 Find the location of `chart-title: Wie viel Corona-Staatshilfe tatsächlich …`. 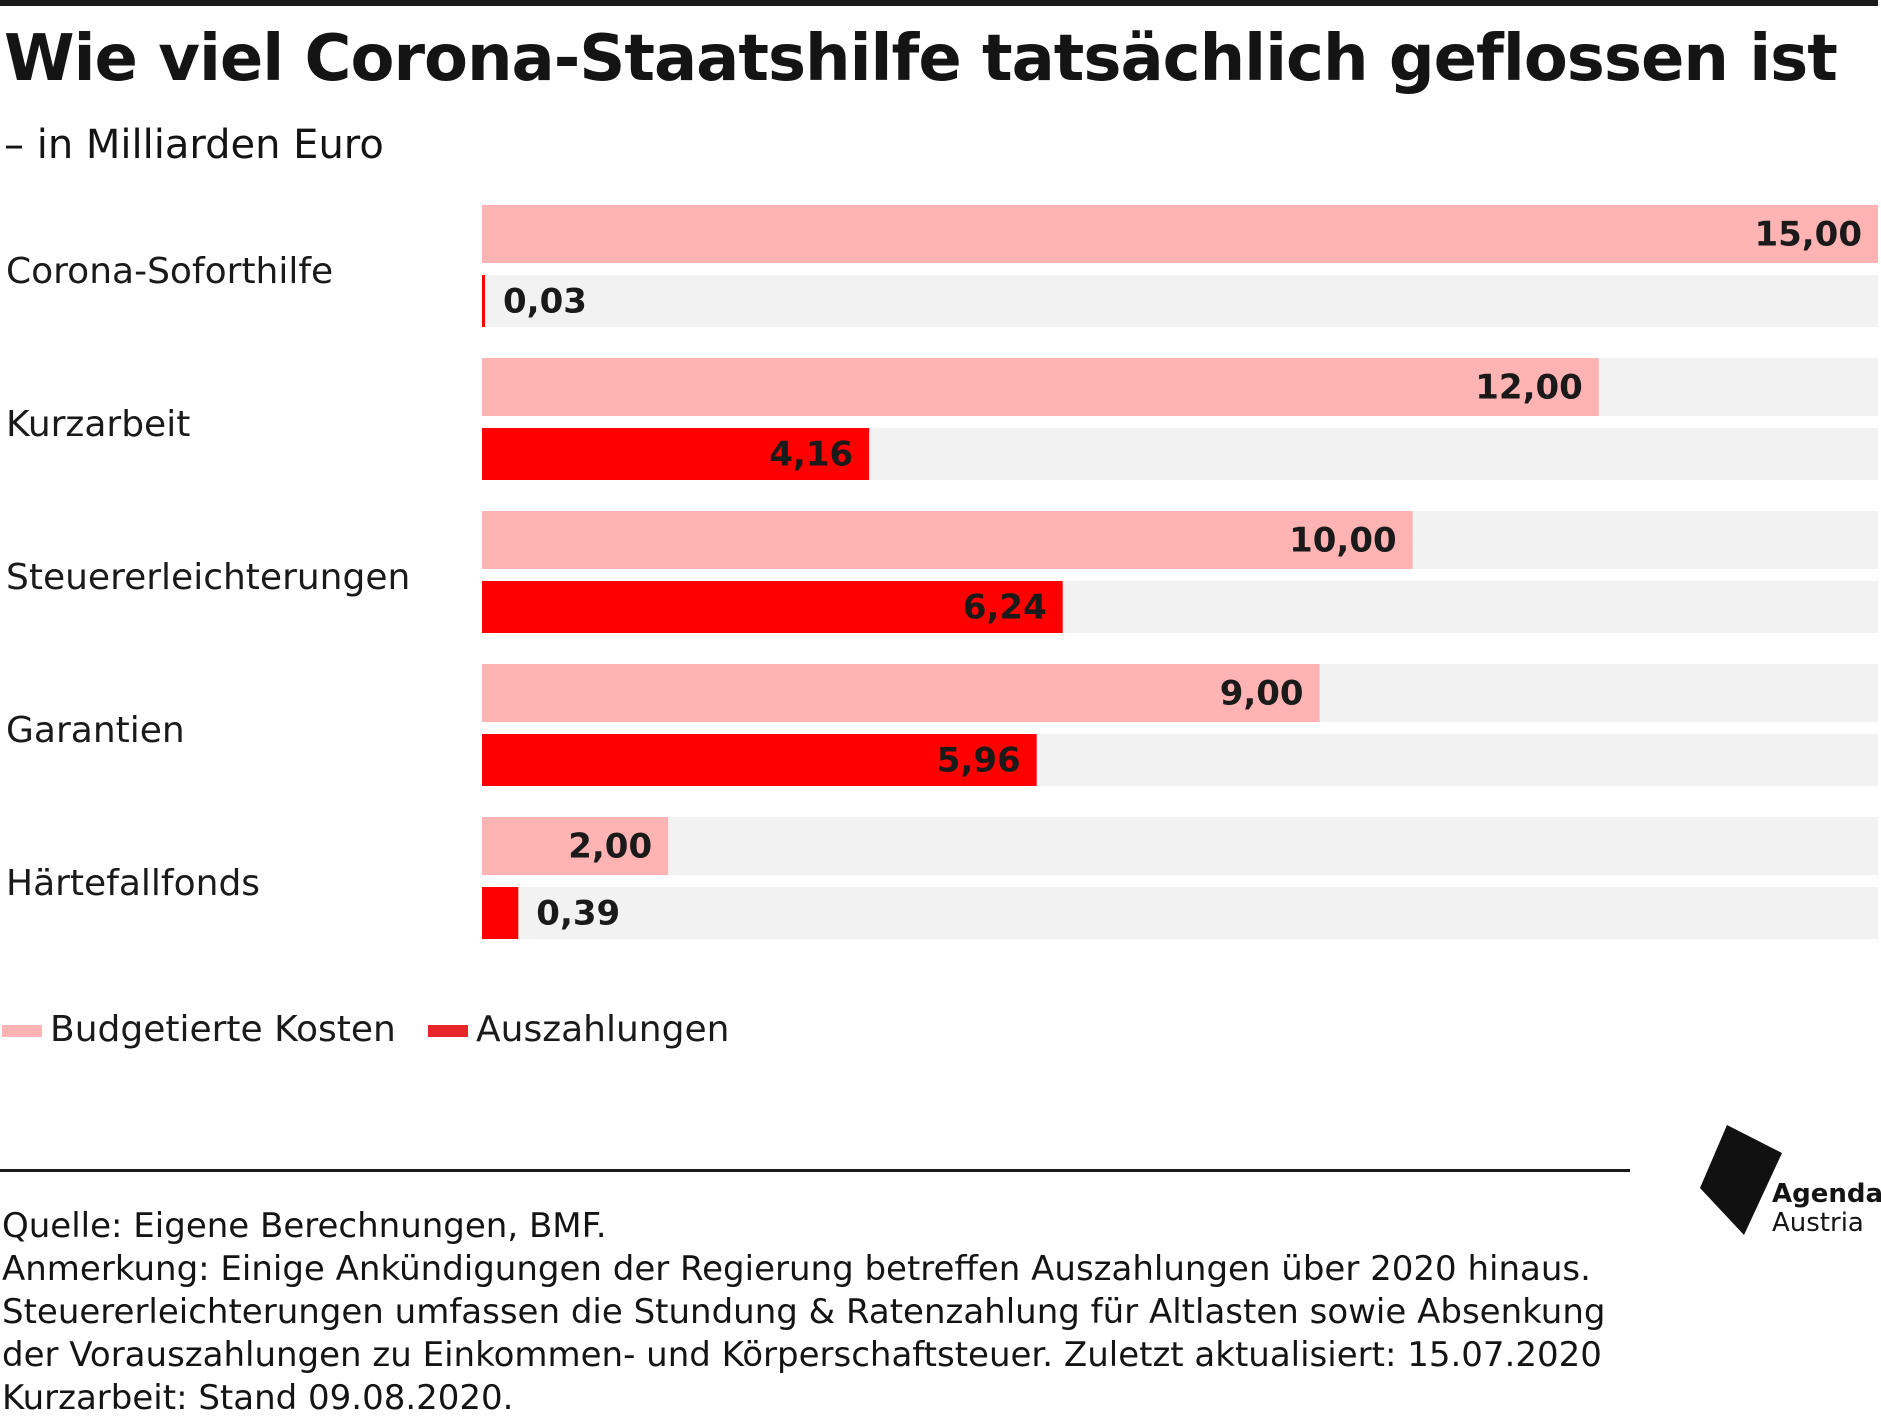

chart-title: Wie viel Corona-Staatshilfe tatsächlich … is located at coordinates (921, 59).